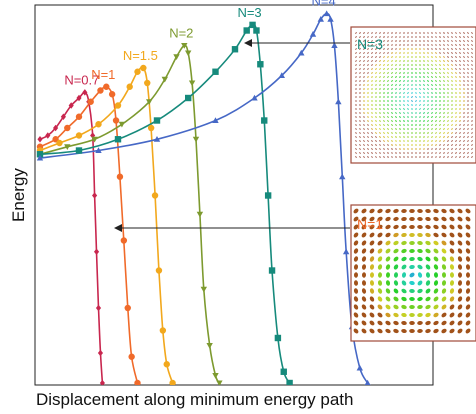  What do you see at coordinates (413, 95) in the screenshot?
I see `inset-n3: N=3` at bounding box center [413, 95].